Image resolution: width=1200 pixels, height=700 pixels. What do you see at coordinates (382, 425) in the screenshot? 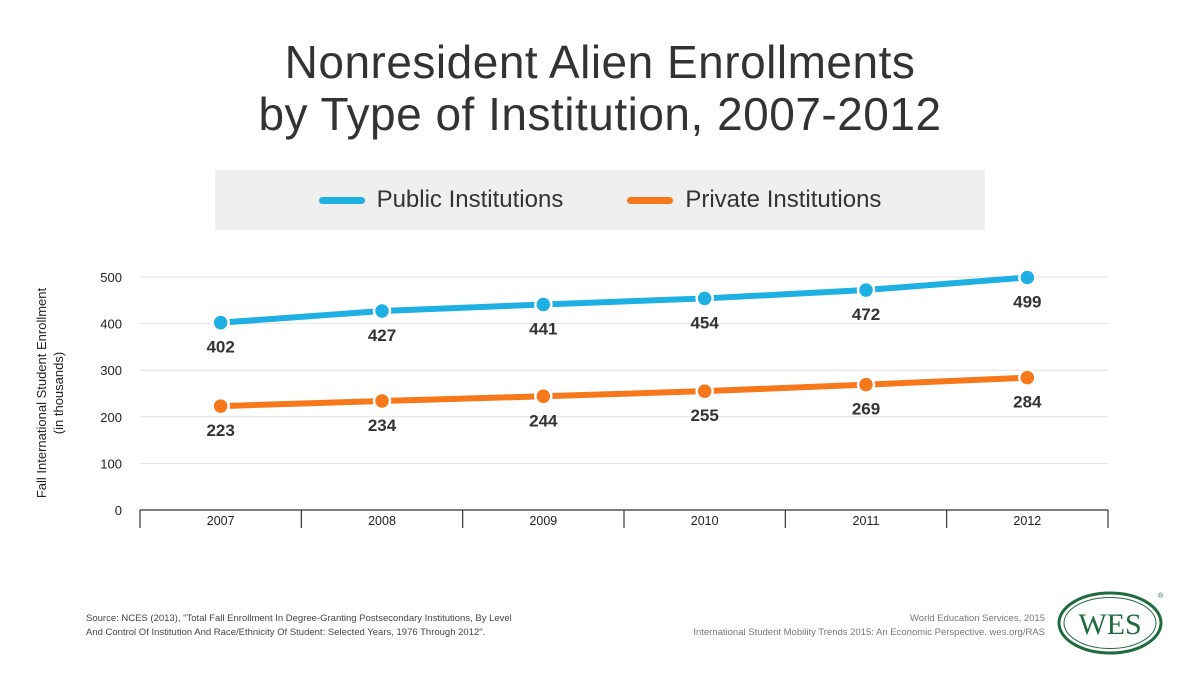
I see `data-label-private: 234` at bounding box center [382, 425].